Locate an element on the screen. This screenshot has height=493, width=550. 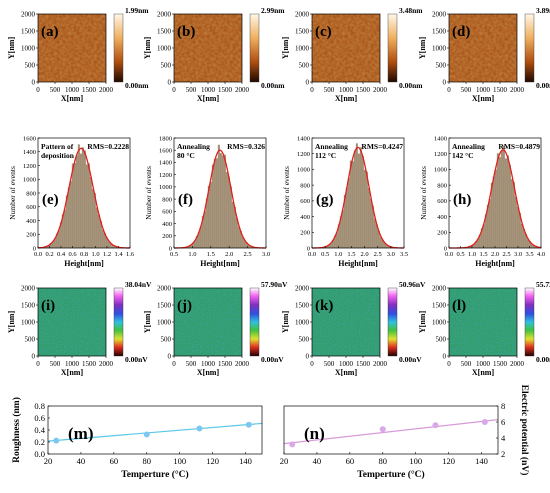
plot-frame is located at coordinates (358, 193).